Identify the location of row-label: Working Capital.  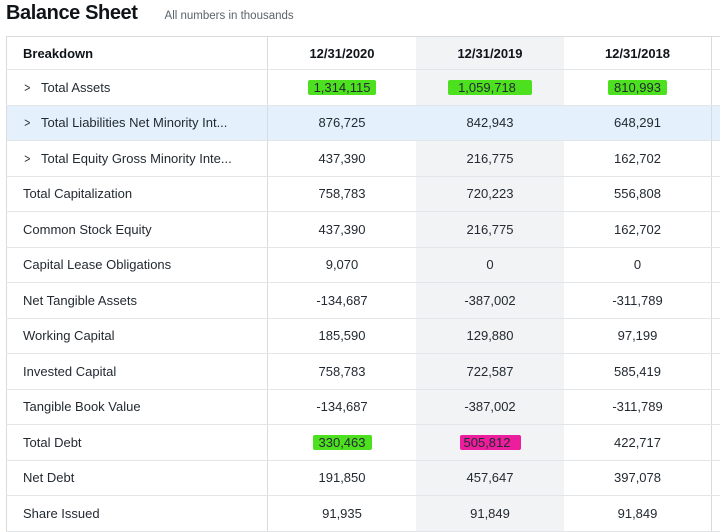
(137, 335).